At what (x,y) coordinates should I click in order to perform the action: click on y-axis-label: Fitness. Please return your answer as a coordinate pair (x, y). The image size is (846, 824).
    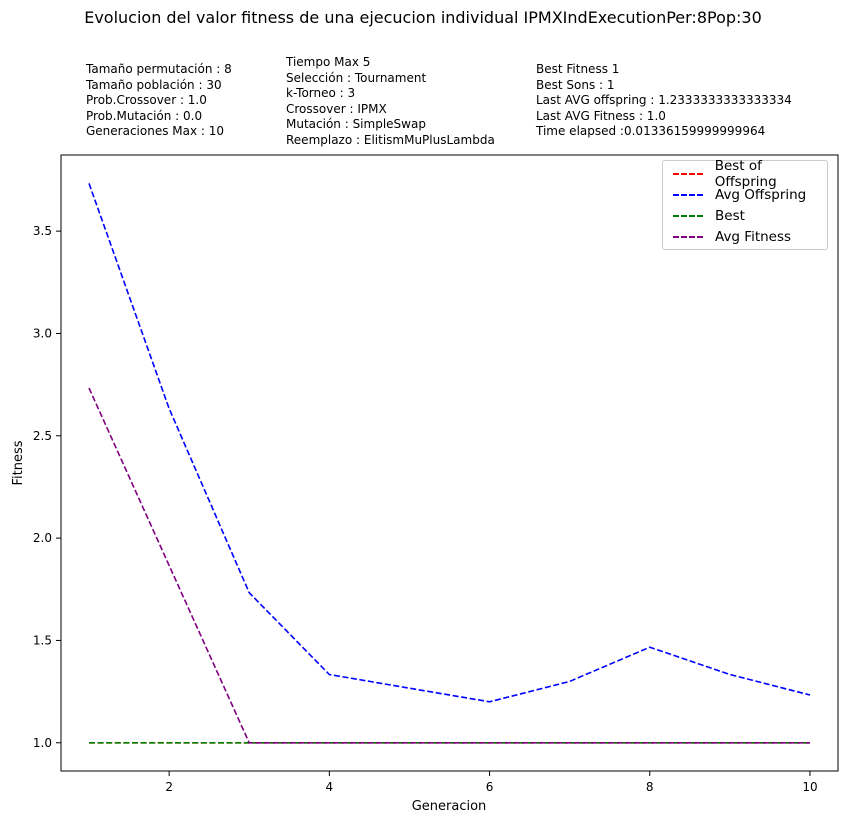
    Looking at the image, I should click on (18, 462).